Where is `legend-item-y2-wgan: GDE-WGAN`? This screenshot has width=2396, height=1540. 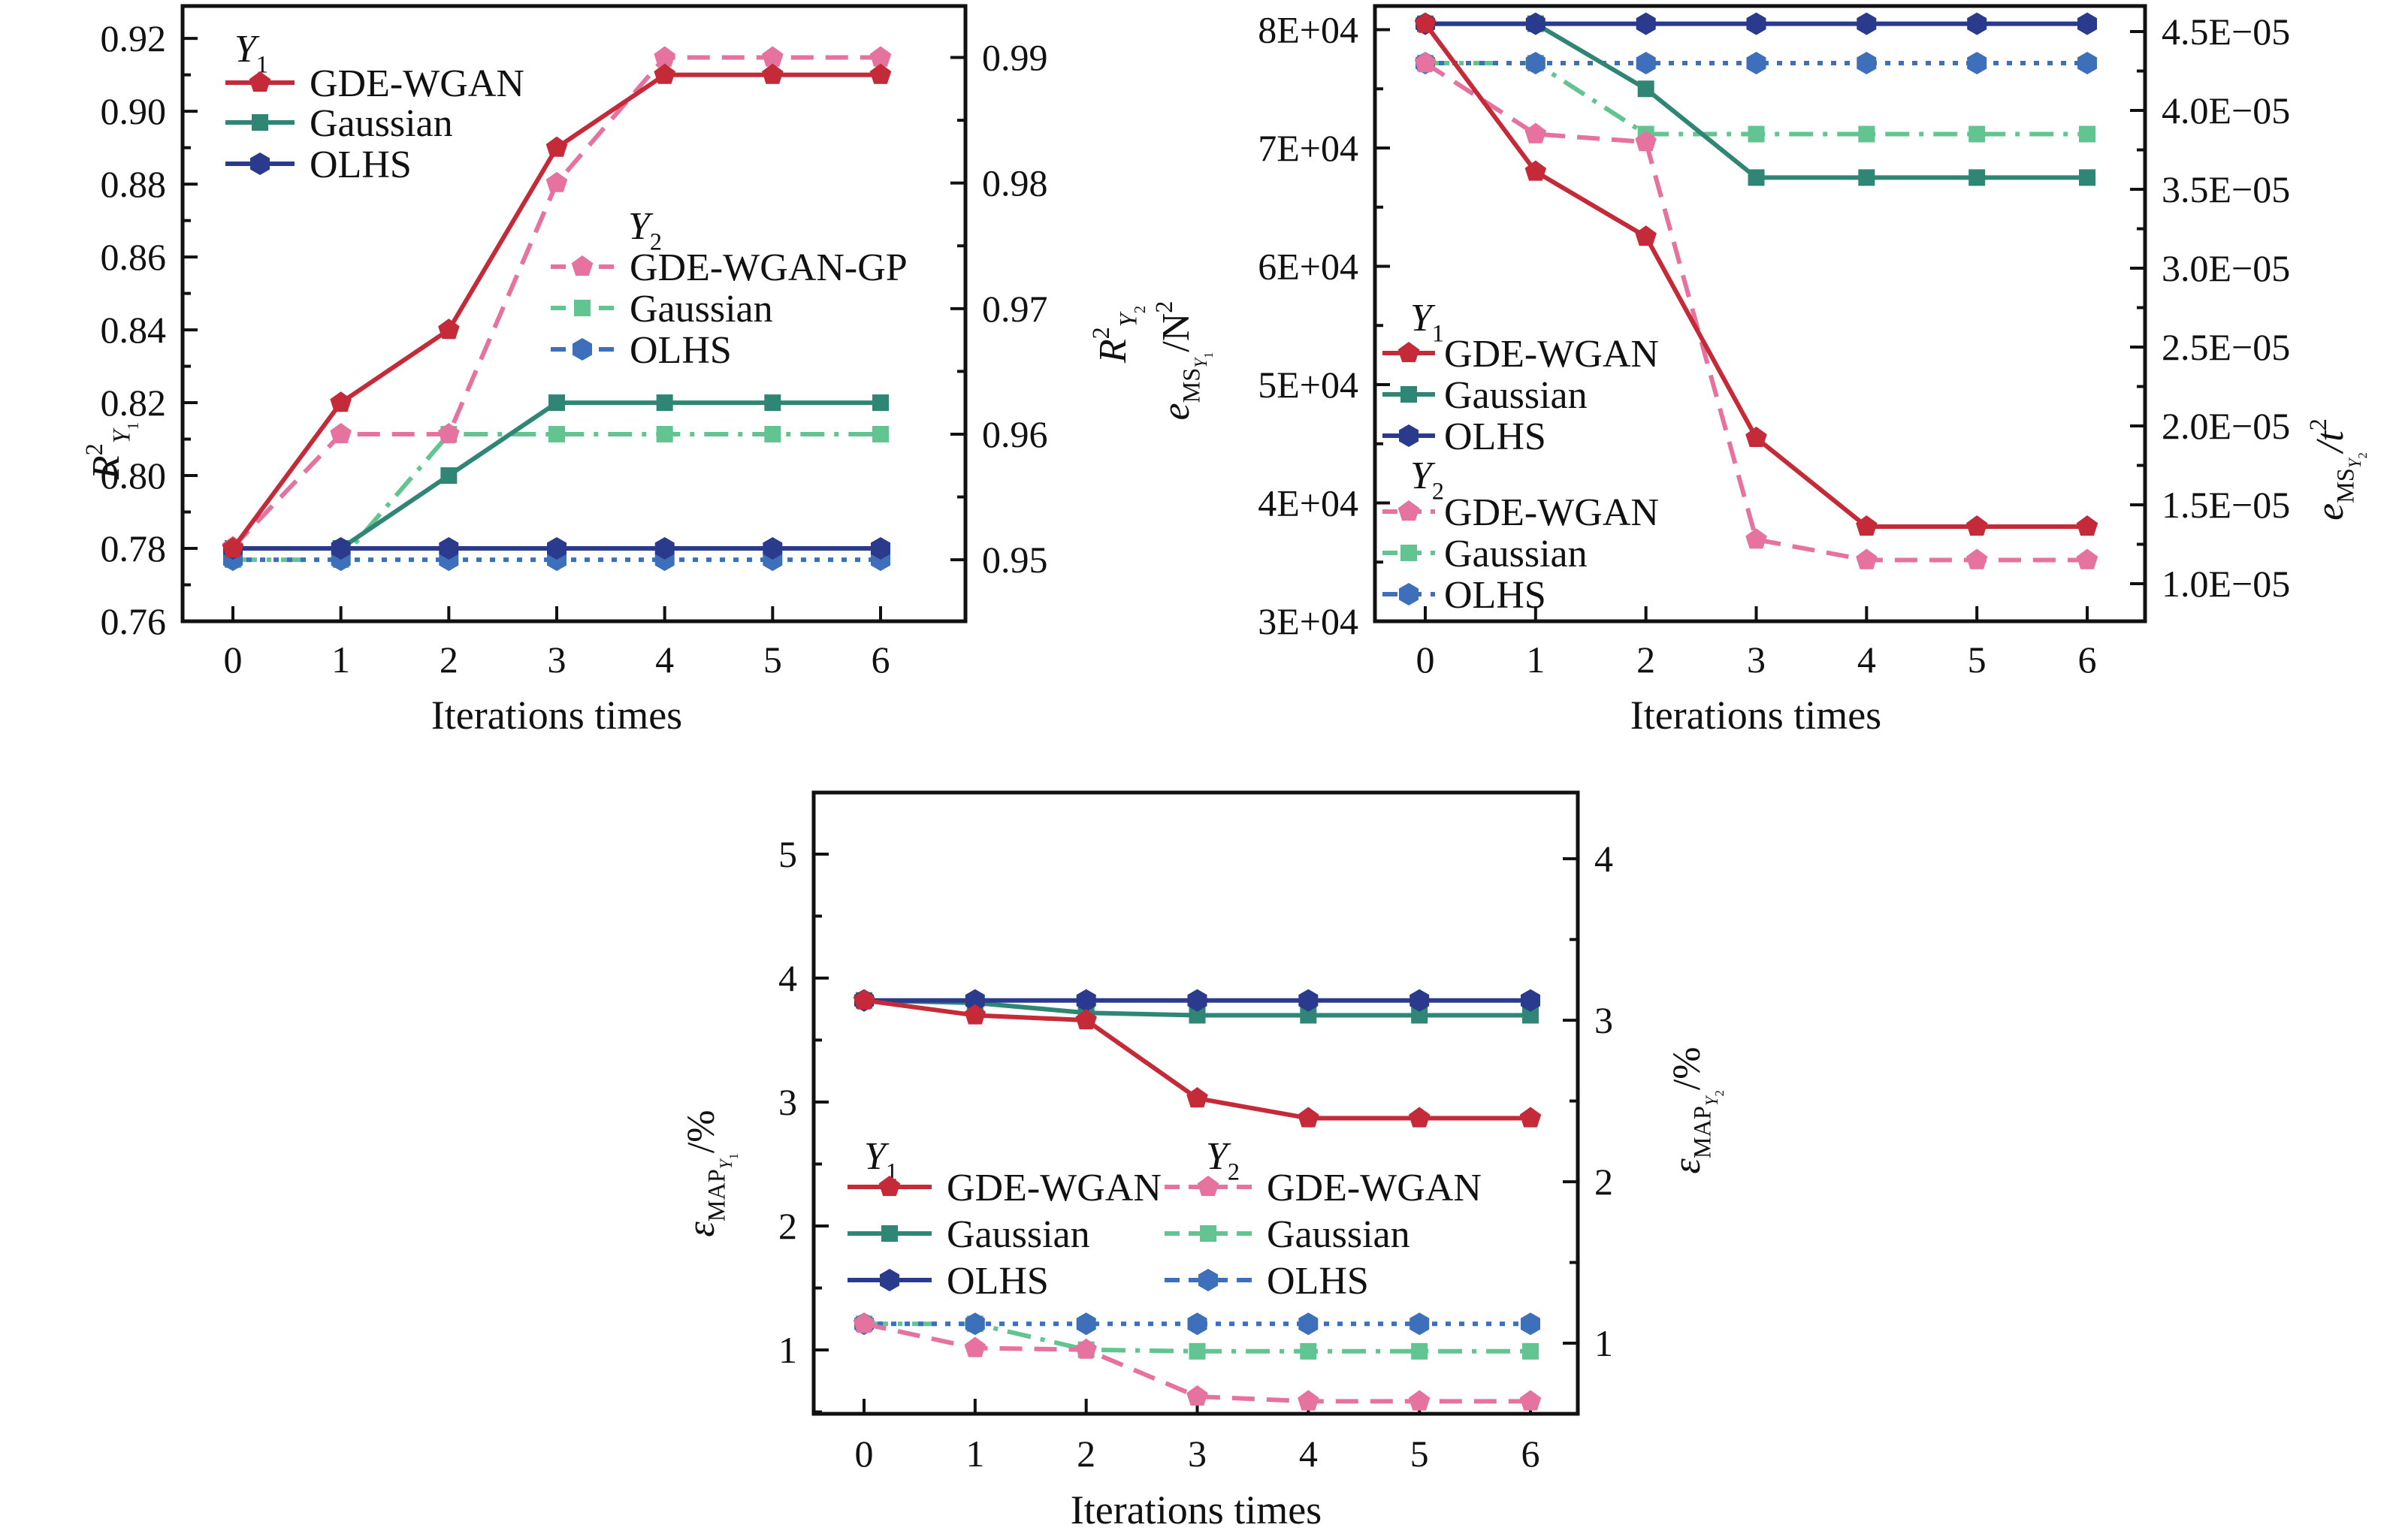
legend-item-y2-wgan: GDE-WGAN is located at coordinates (1520, 512).